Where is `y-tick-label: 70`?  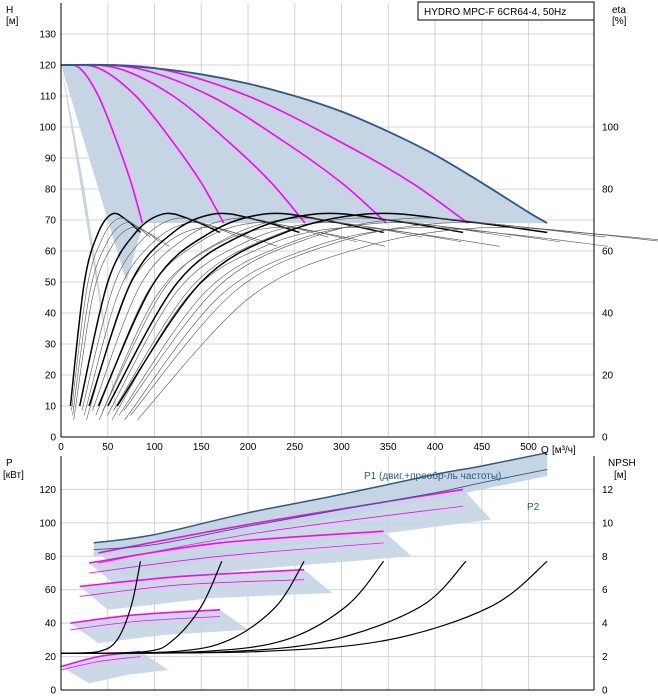
y-tick-label: 70 is located at coordinates (51, 221).